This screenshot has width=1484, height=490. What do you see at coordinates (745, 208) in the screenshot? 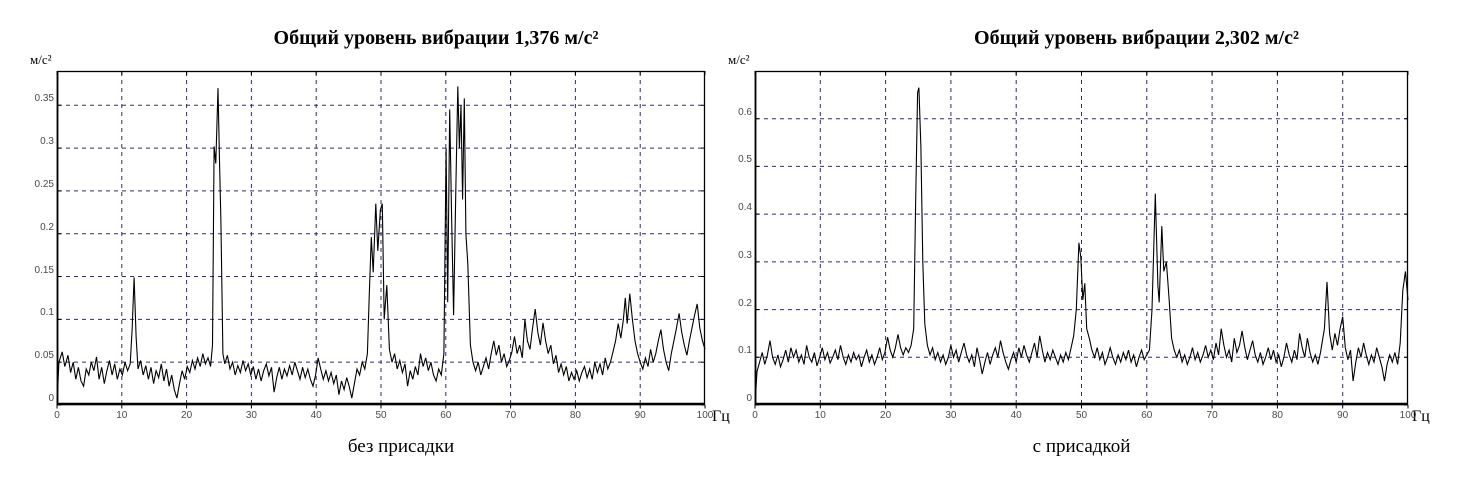
I see `y-tick-label: 0.4` at bounding box center [745, 208].